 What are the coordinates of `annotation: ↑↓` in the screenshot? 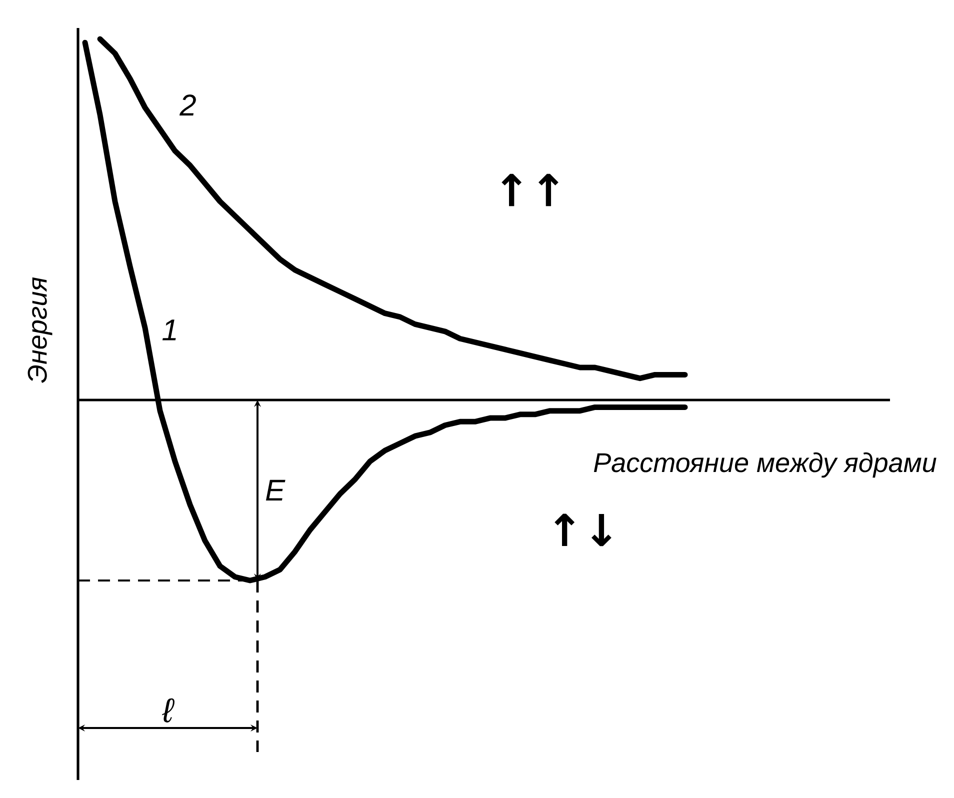 It's located at (583, 530).